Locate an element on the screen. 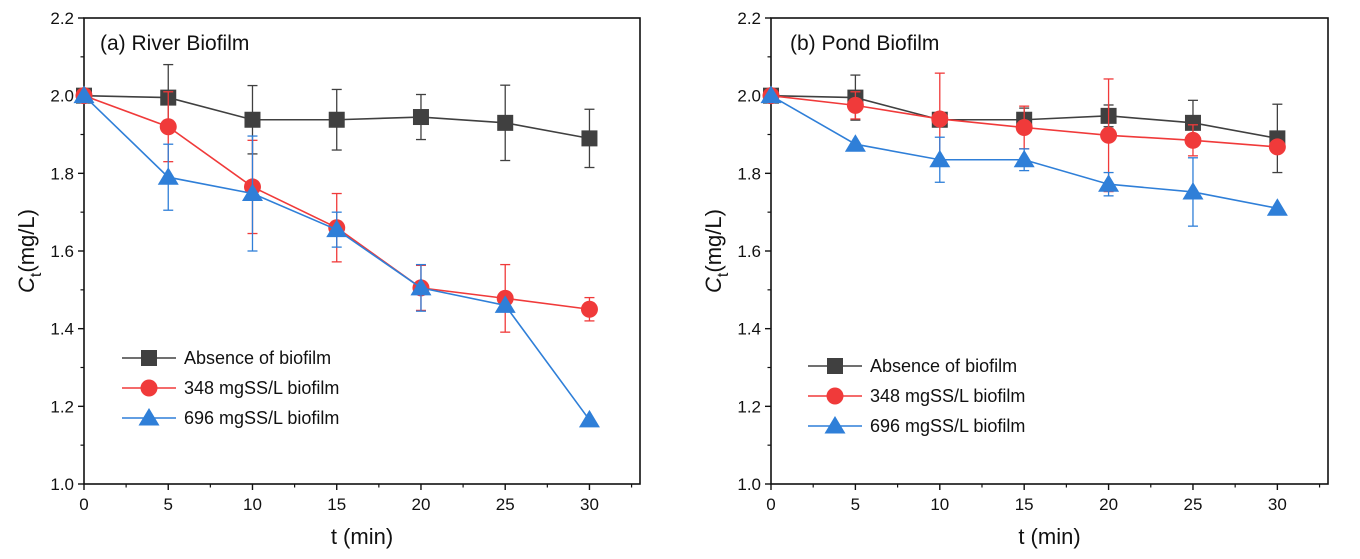  series-circle is located at coordinates (1024, 132).